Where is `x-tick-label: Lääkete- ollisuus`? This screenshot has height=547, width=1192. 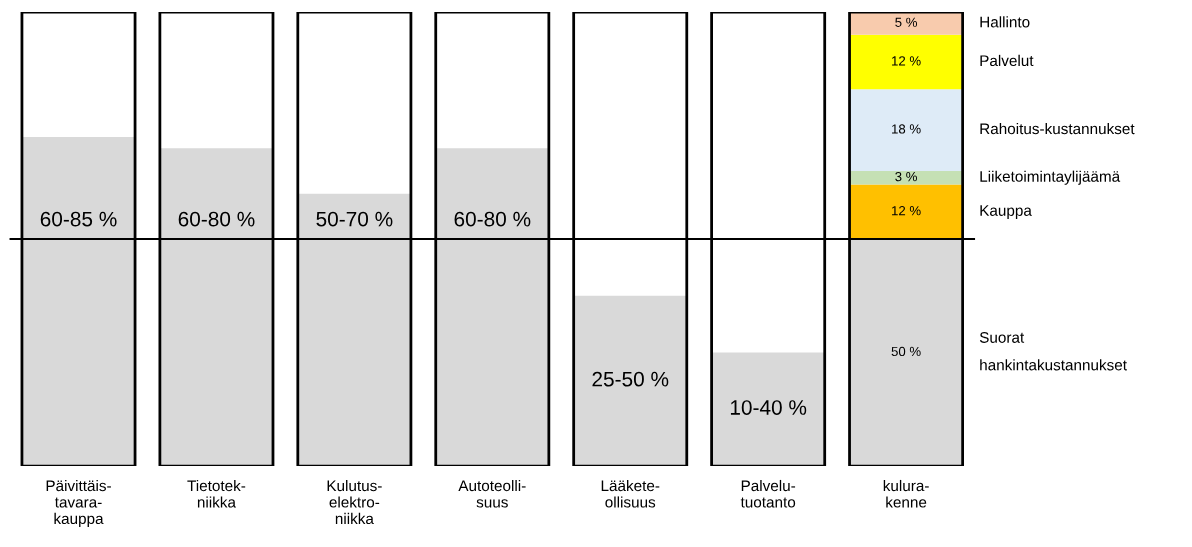
x-tick-label: Lääkete- ollisuus is located at coordinates (630, 493).